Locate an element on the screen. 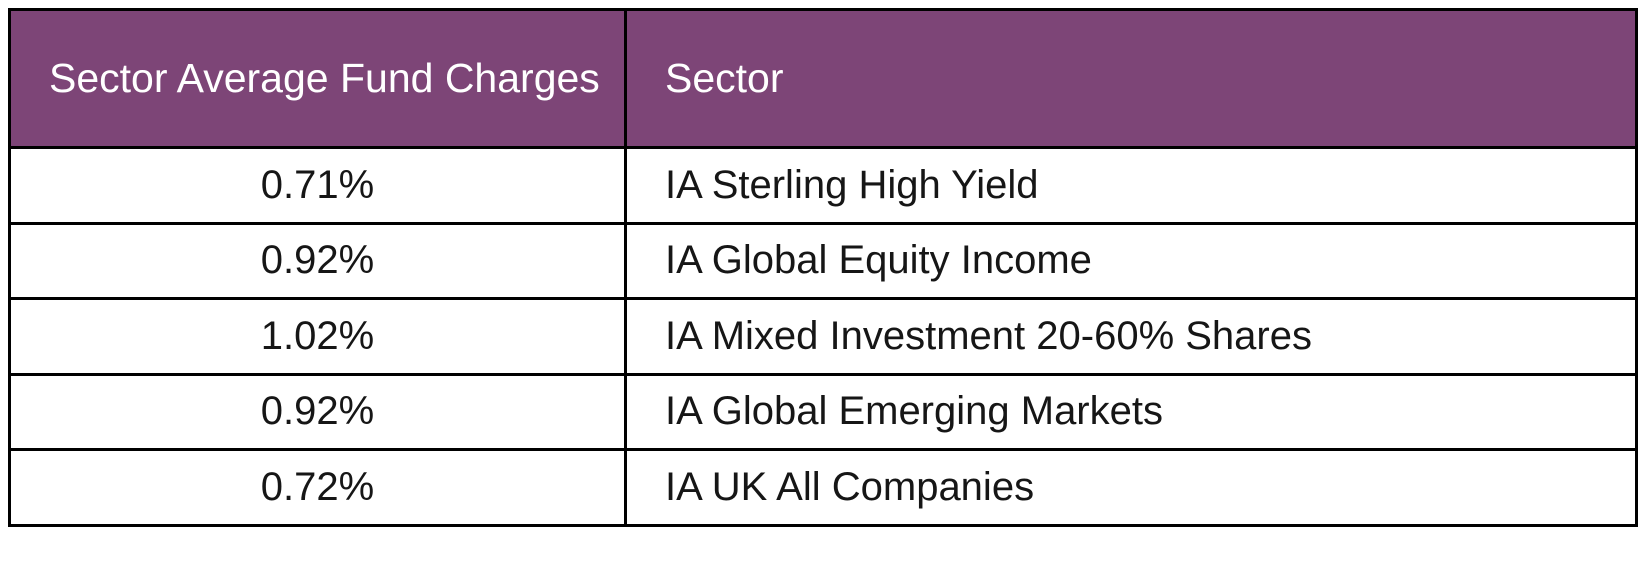 The image size is (1646, 562). table-row: 0.92% IA Global Emerging Markets is located at coordinates (823, 411).